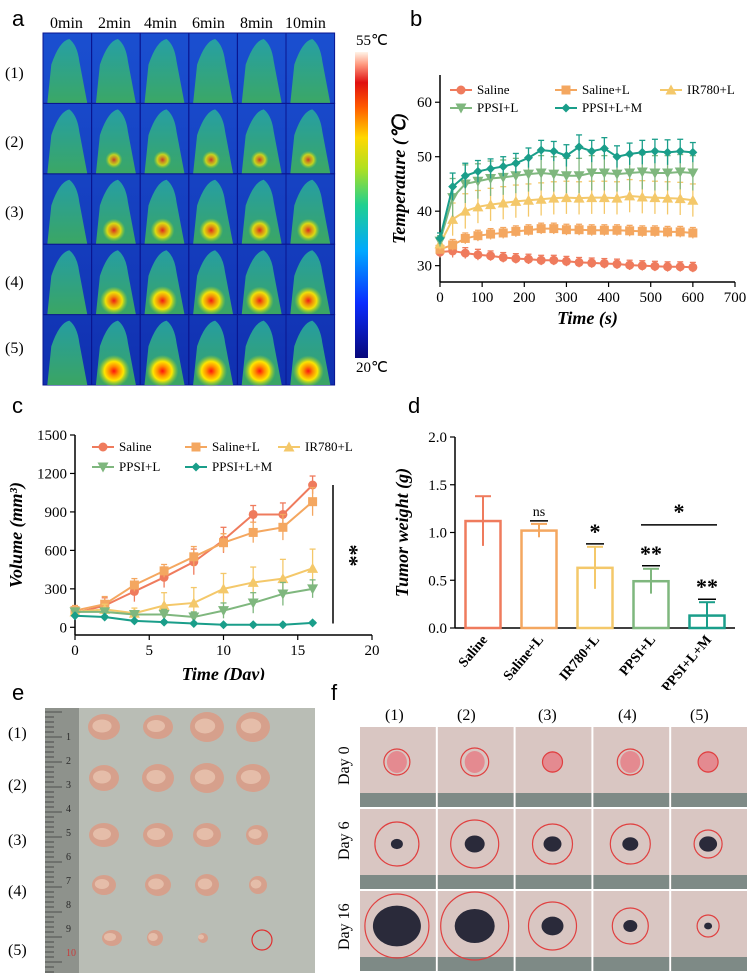 The width and height of the screenshot is (749, 975). Describe the element at coordinates (711, 89) in the screenshot. I see `b-legend-label: IR780+L` at that location.